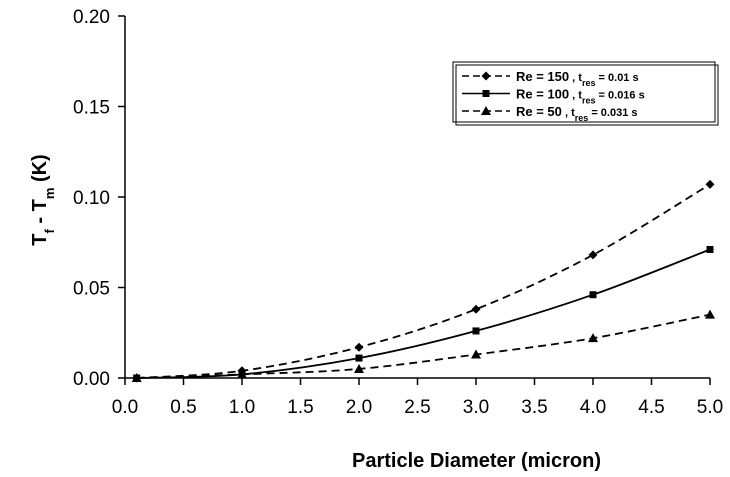 The image size is (730, 477). I want to click on legend-item-re100: Re = 100 , tres = 0.016 s, so click(553, 96).